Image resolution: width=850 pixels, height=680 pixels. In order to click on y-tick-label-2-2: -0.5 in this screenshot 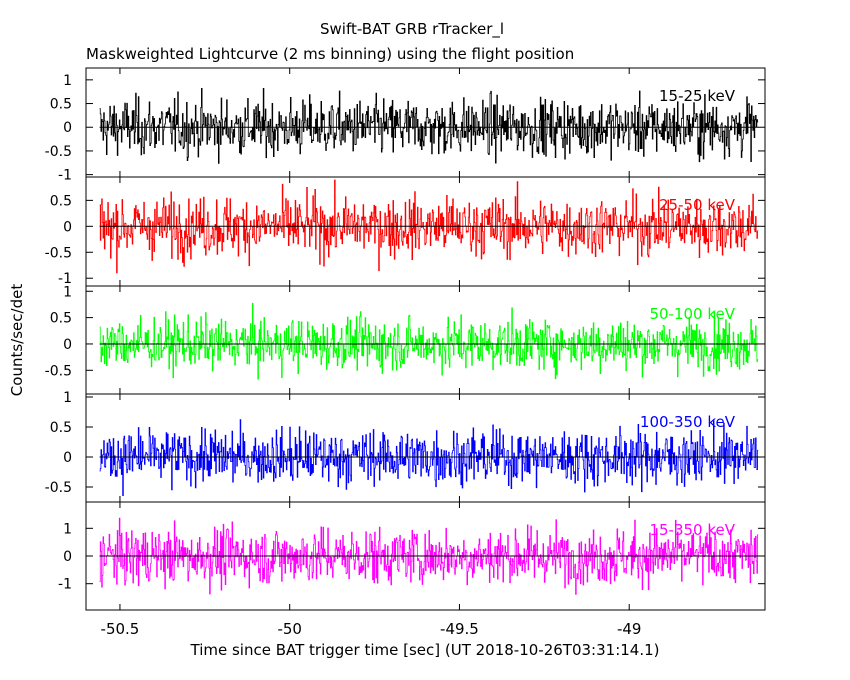, I will do `click(58, 253)`.